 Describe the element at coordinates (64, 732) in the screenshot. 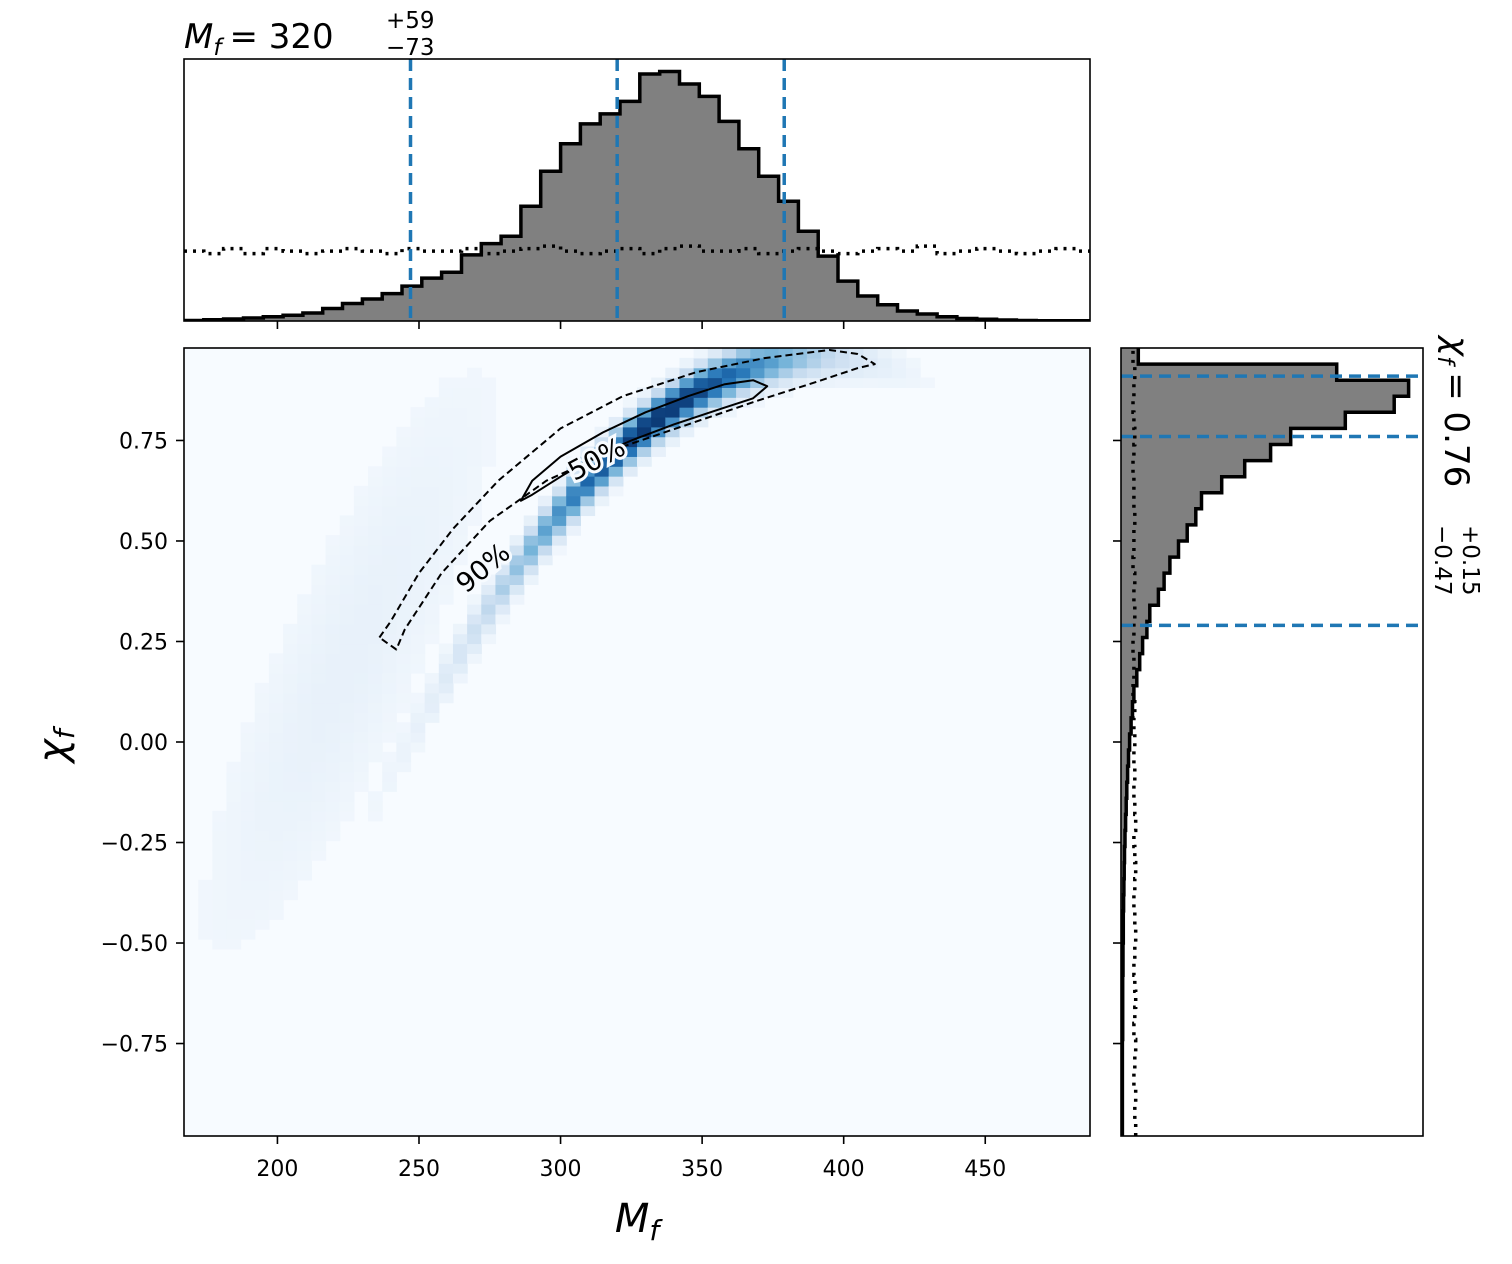

I see `y-axis-subscript: f` at that location.